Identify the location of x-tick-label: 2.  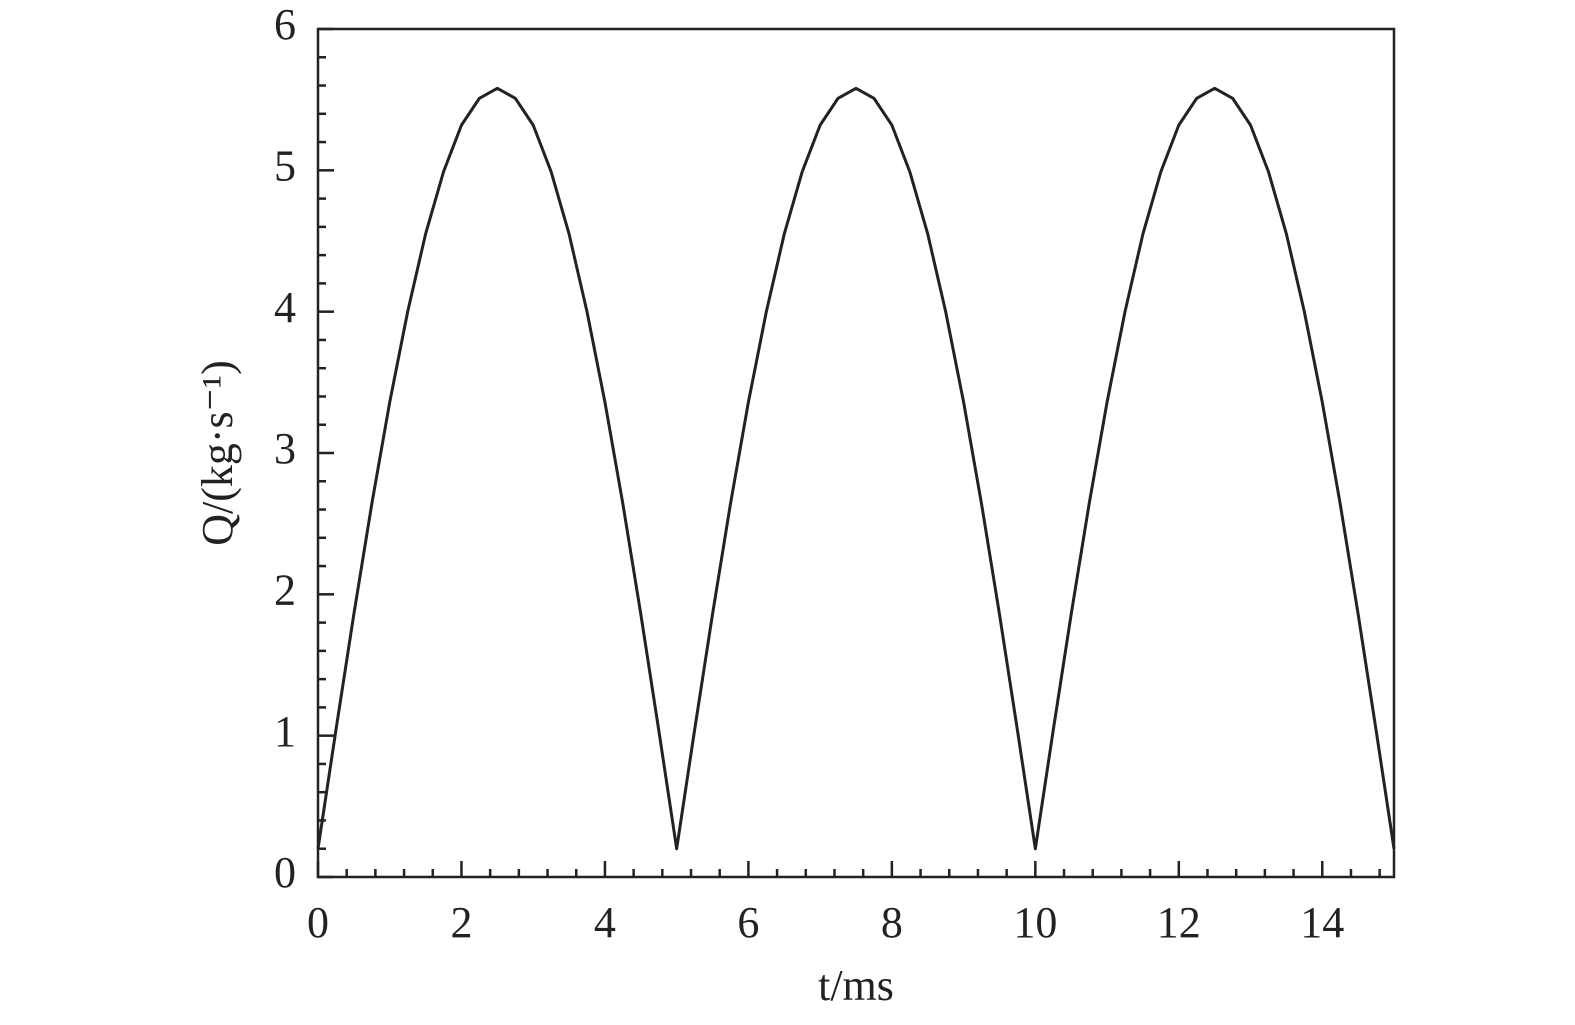
(461, 922).